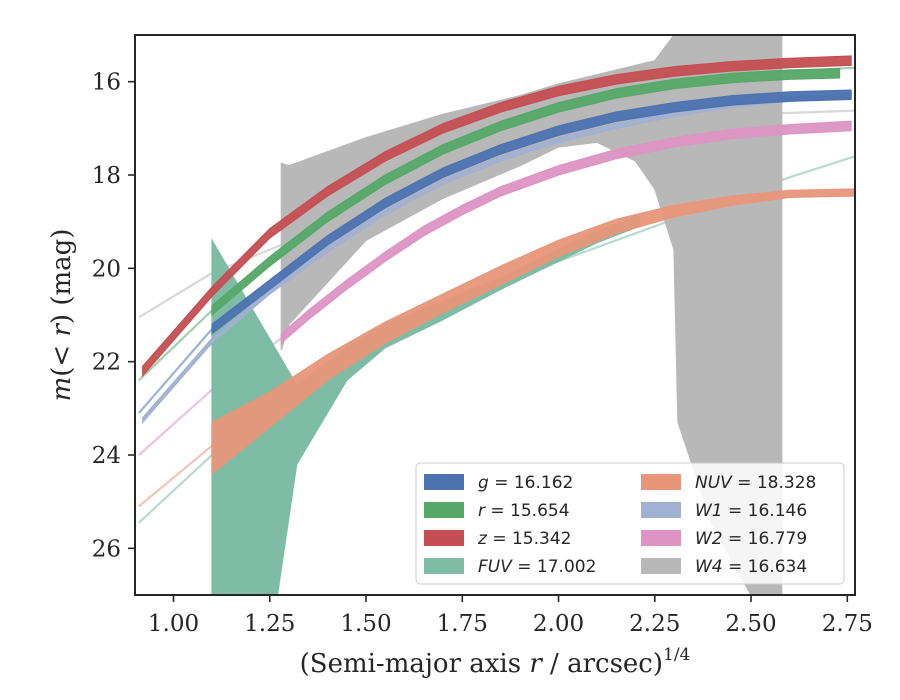 The image size is (900, 700). I want to click on legend-swatch-g, so click(444, 482).